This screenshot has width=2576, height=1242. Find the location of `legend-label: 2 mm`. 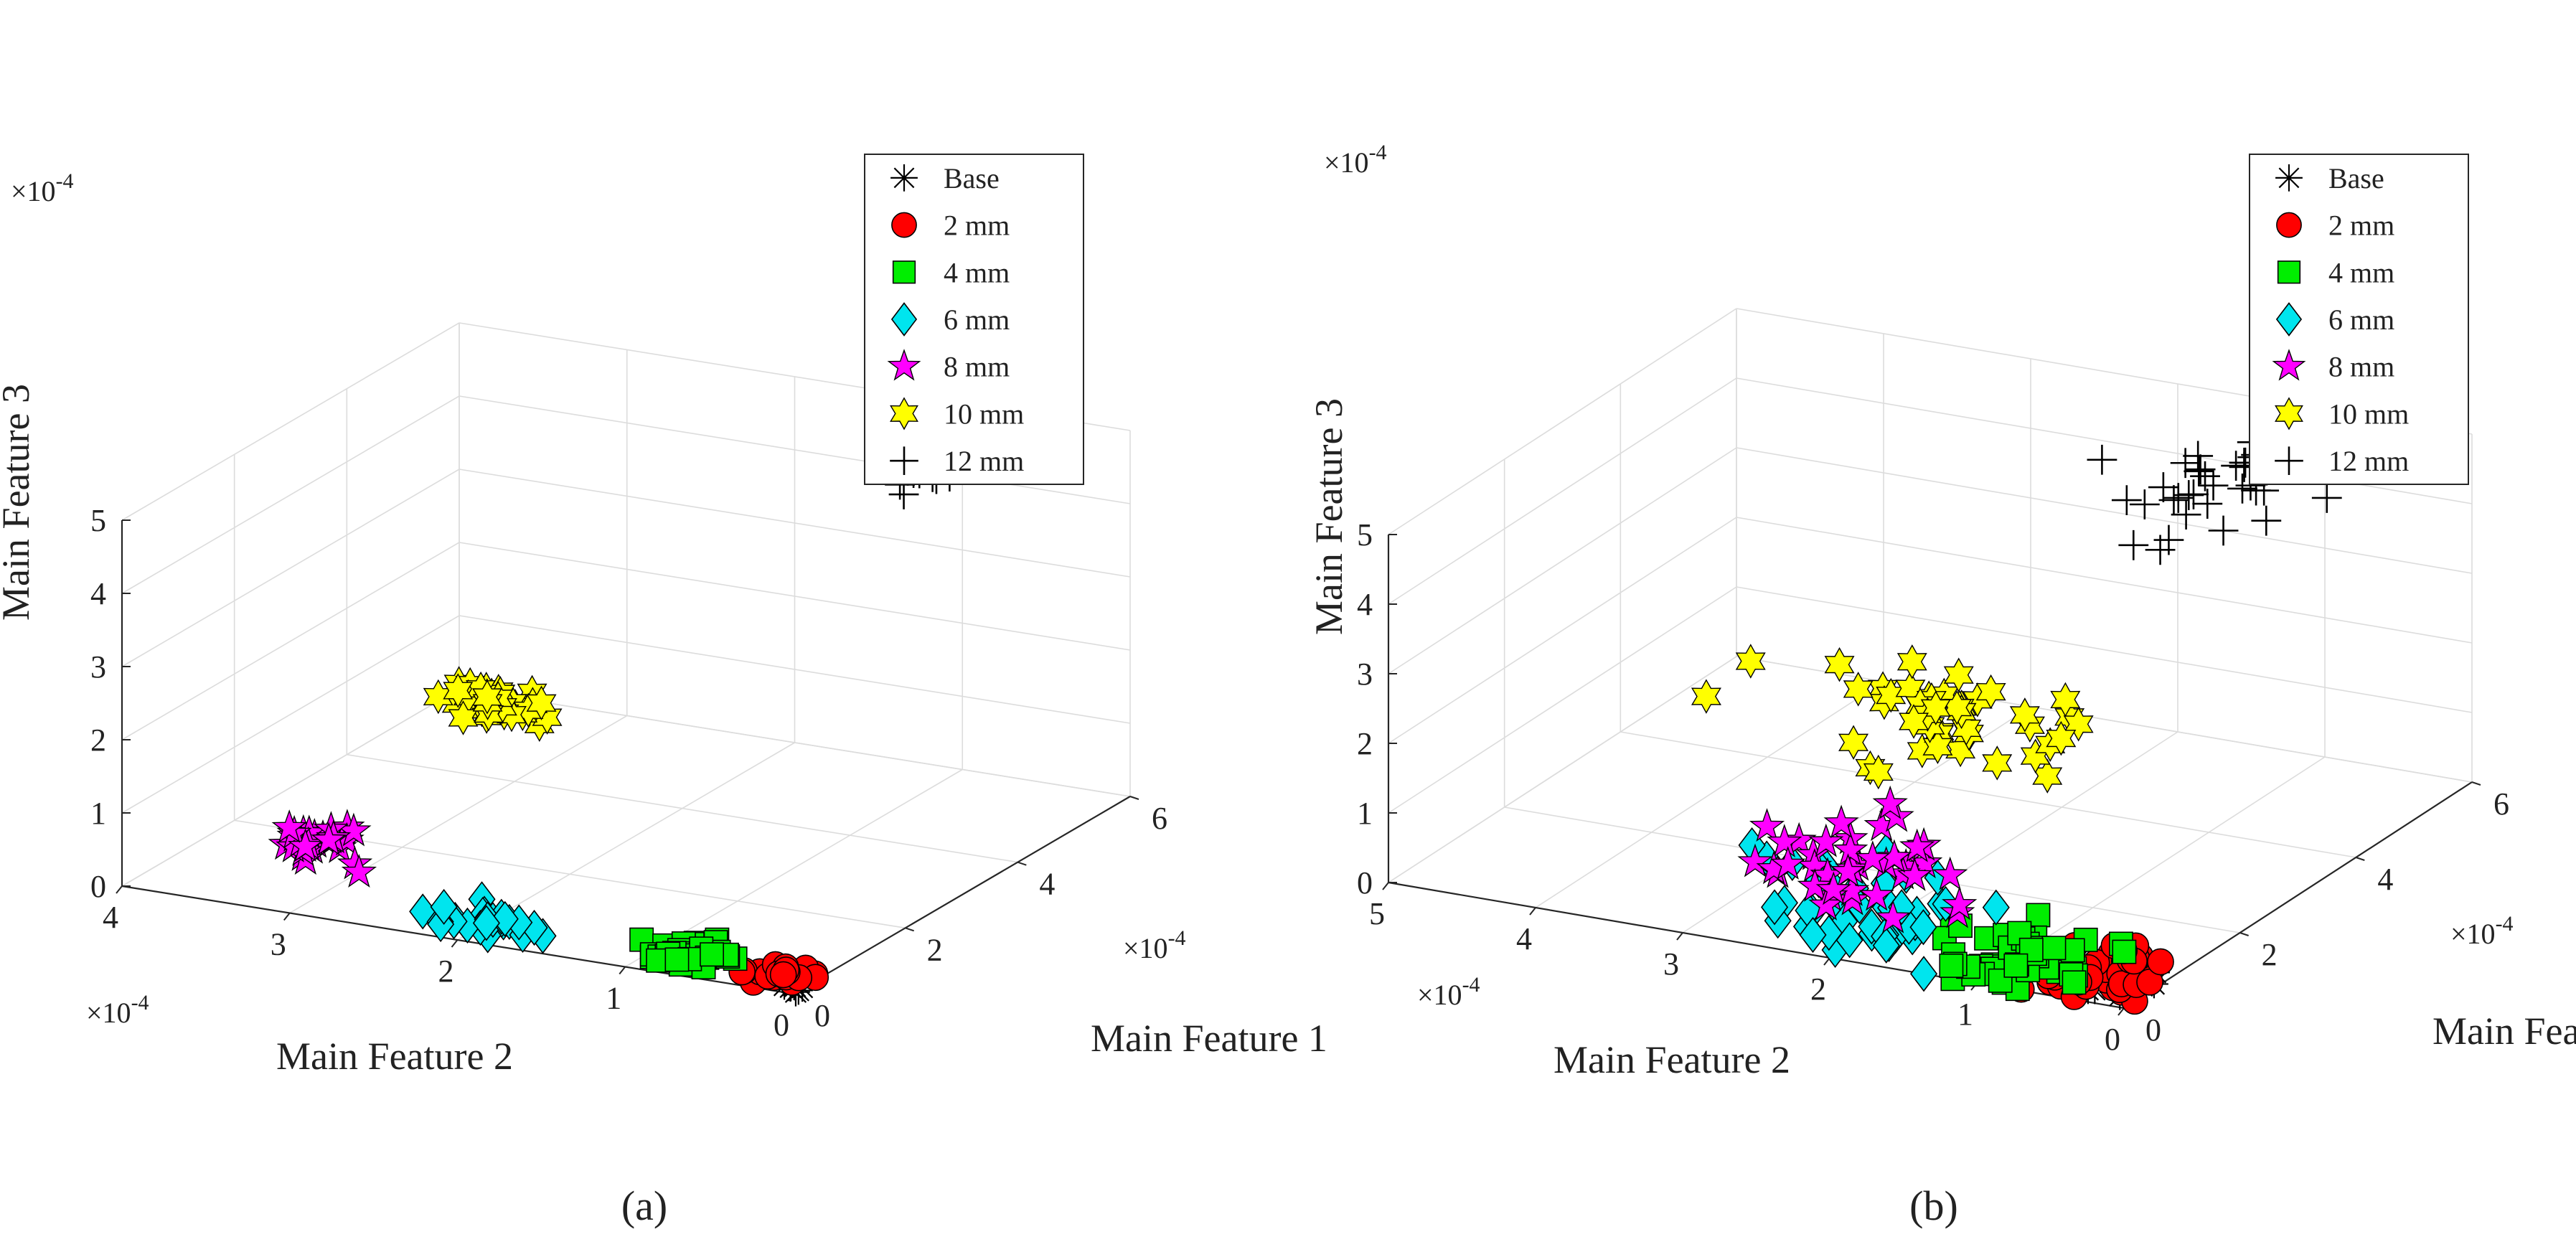

legend-label: 2 mm is located at coordinates (2361, 226).